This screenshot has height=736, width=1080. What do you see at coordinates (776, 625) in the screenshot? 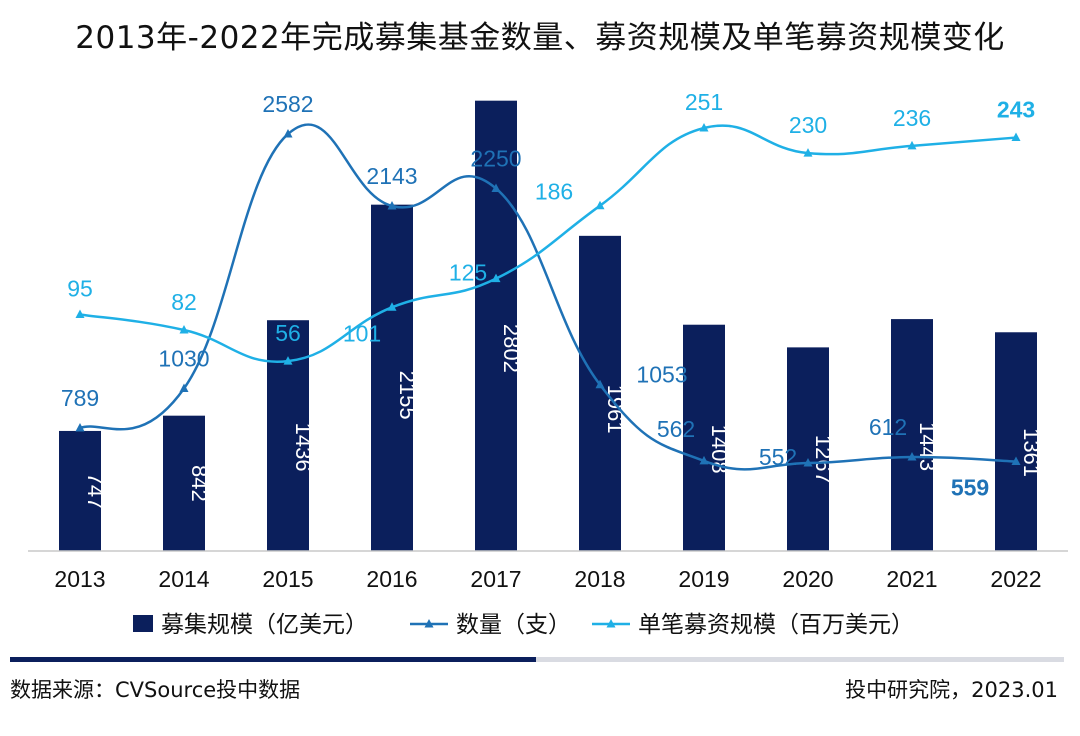
I see `legend-label-avg: 单笔募资规模（百万美元）` at bounding box center [776, 625].